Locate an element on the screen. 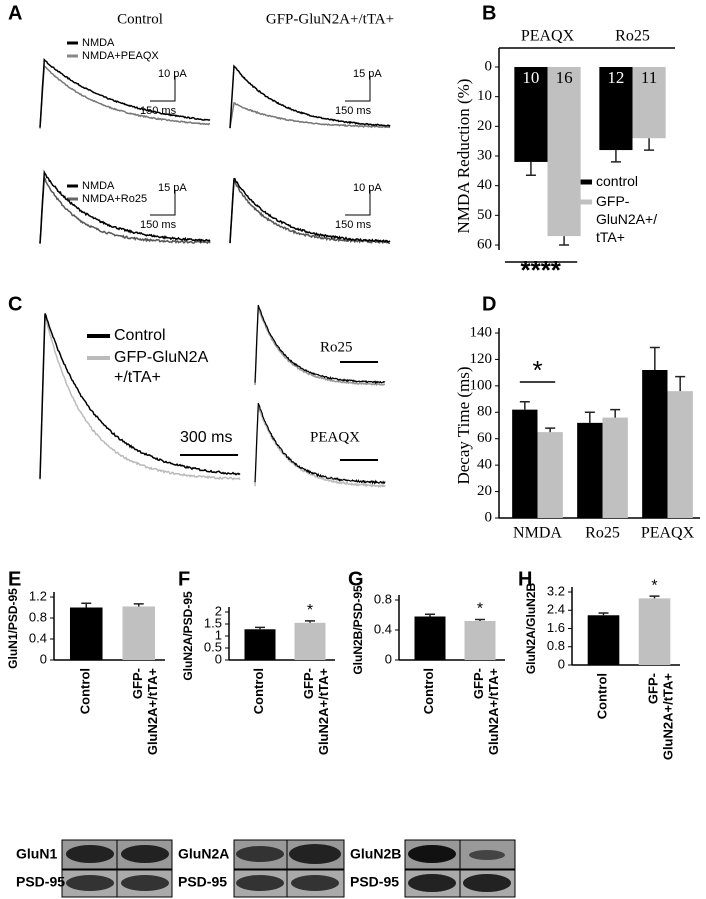  column-title: GFP-GluN2A+/tTA+ is located at coordinates (330, 19).